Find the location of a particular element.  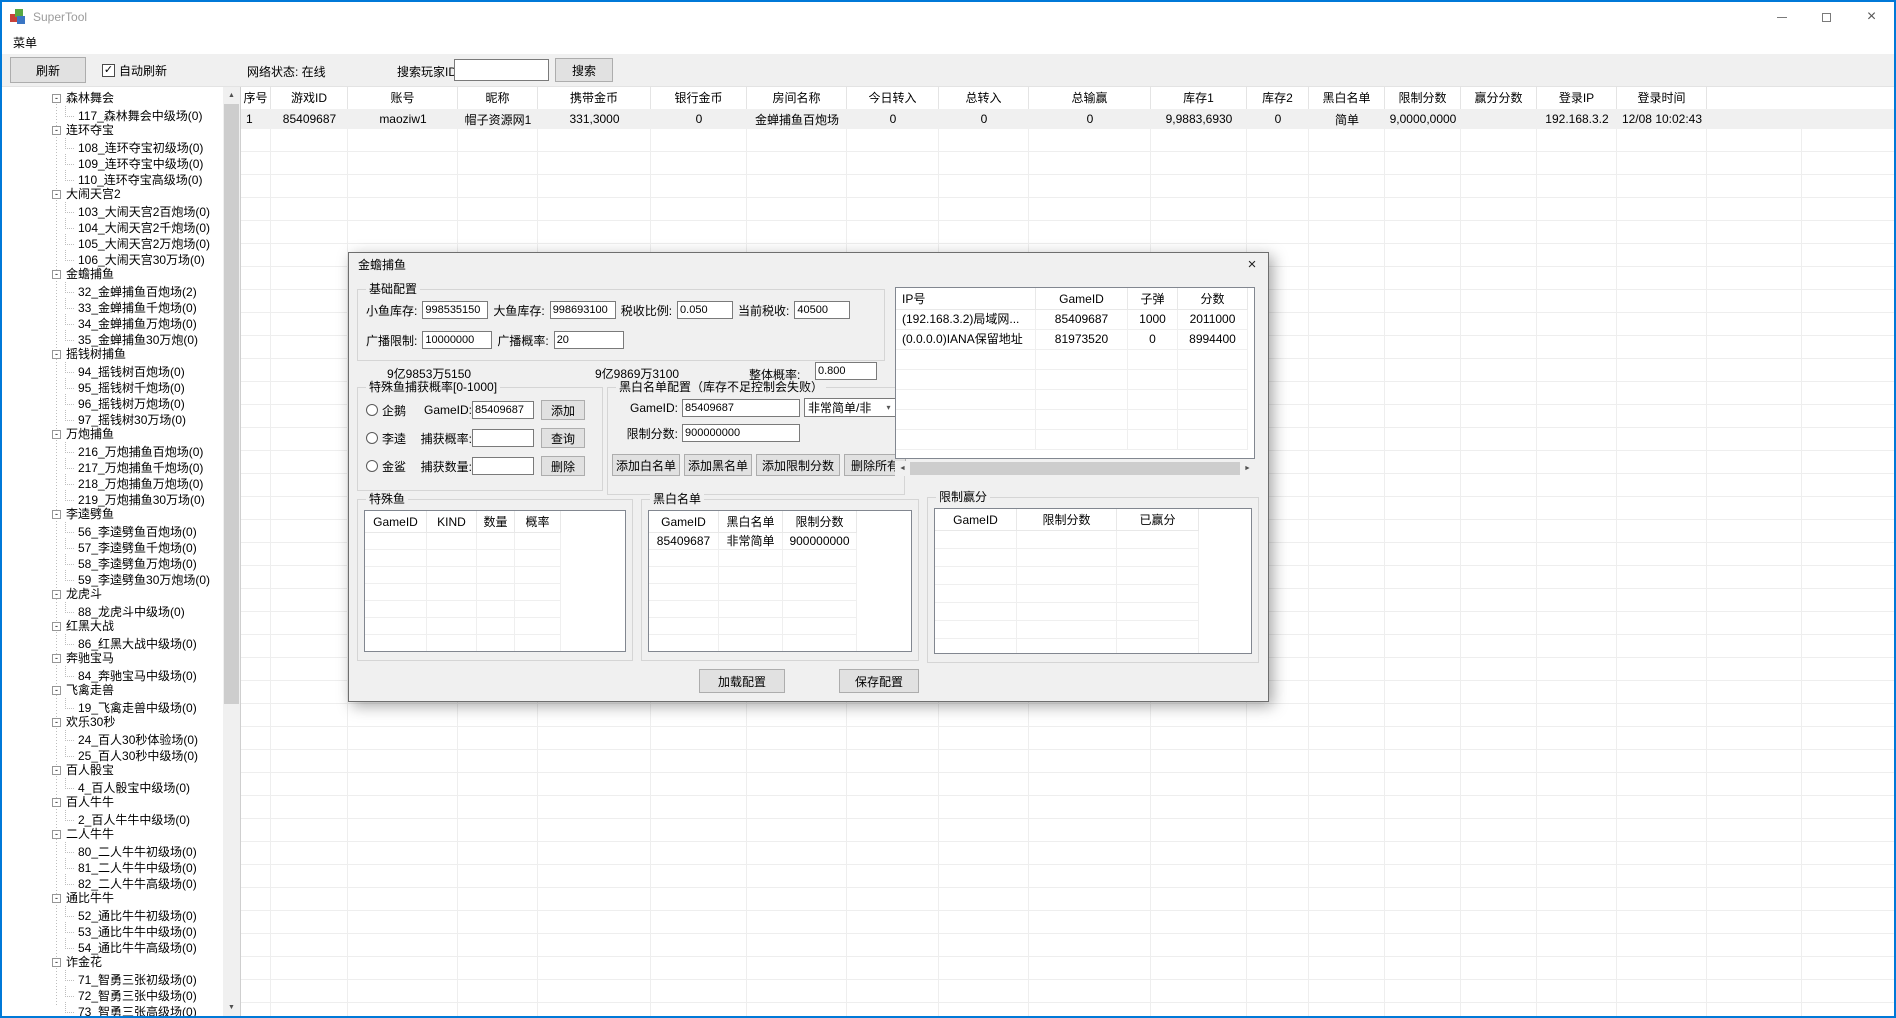

tree-group: - 李逵劈鱼 is located at coordinates (112, 514).